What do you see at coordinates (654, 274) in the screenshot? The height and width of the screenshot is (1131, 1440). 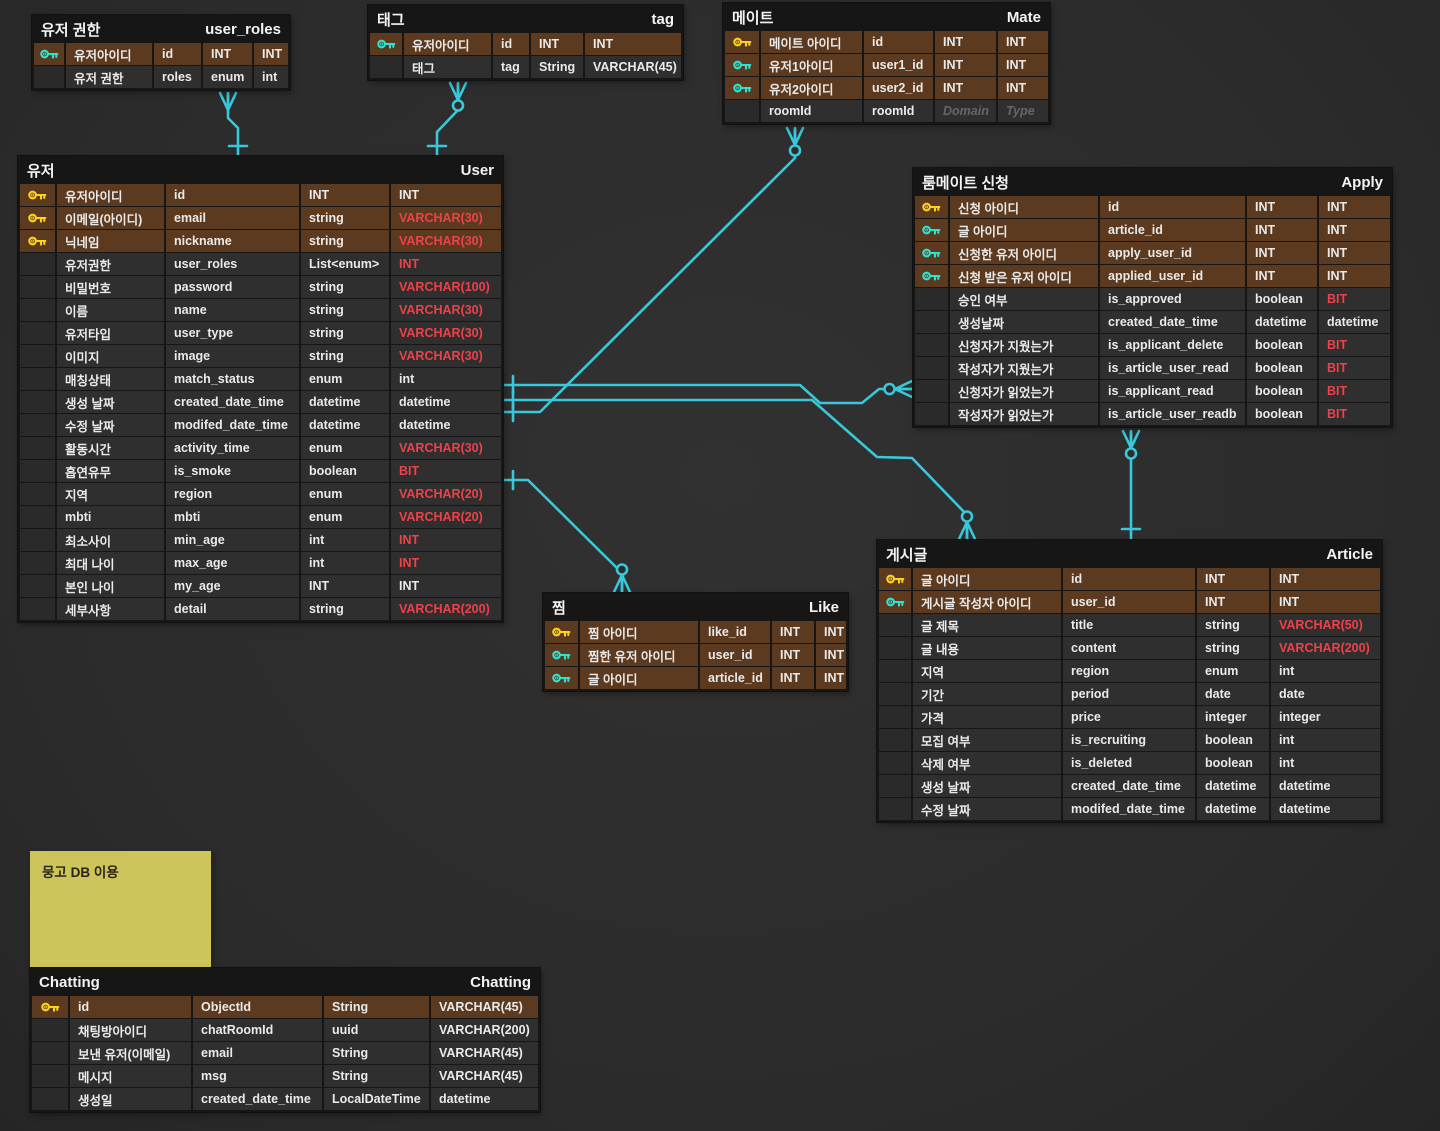 I see `relation-user-mate` at bounding box center [654, 274].